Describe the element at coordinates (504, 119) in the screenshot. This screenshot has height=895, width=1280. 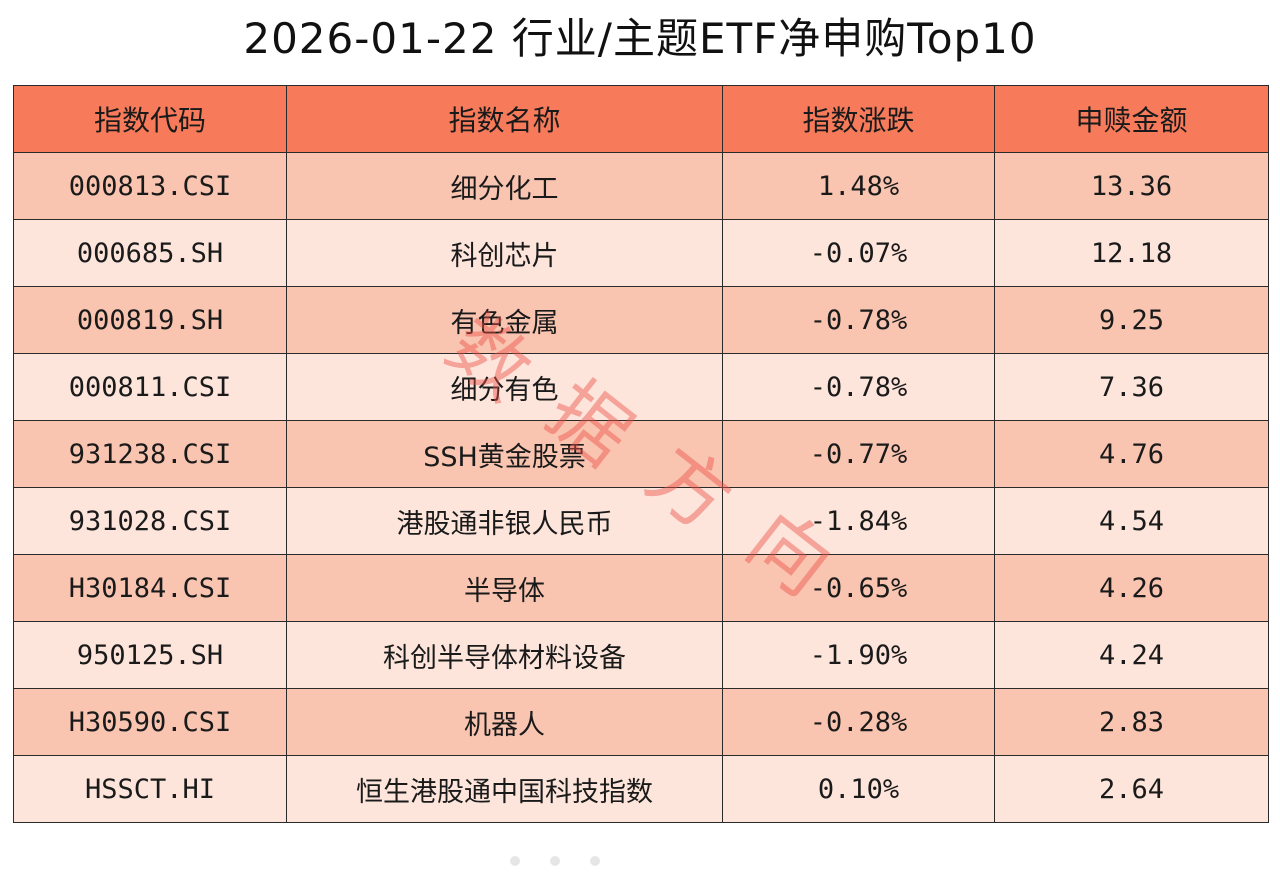
I see `column-header-name: 指数名称` at that location.